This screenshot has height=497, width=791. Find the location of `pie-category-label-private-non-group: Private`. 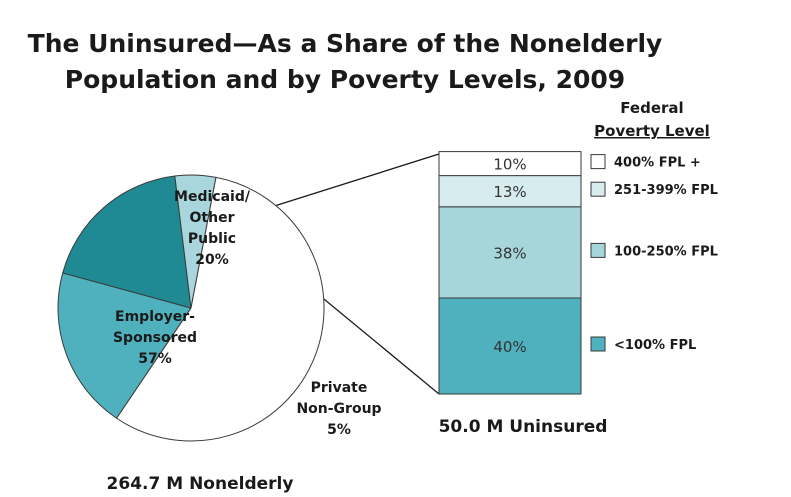

pie-category-label-private-non-group: Private is located at coordinates (339, 388).